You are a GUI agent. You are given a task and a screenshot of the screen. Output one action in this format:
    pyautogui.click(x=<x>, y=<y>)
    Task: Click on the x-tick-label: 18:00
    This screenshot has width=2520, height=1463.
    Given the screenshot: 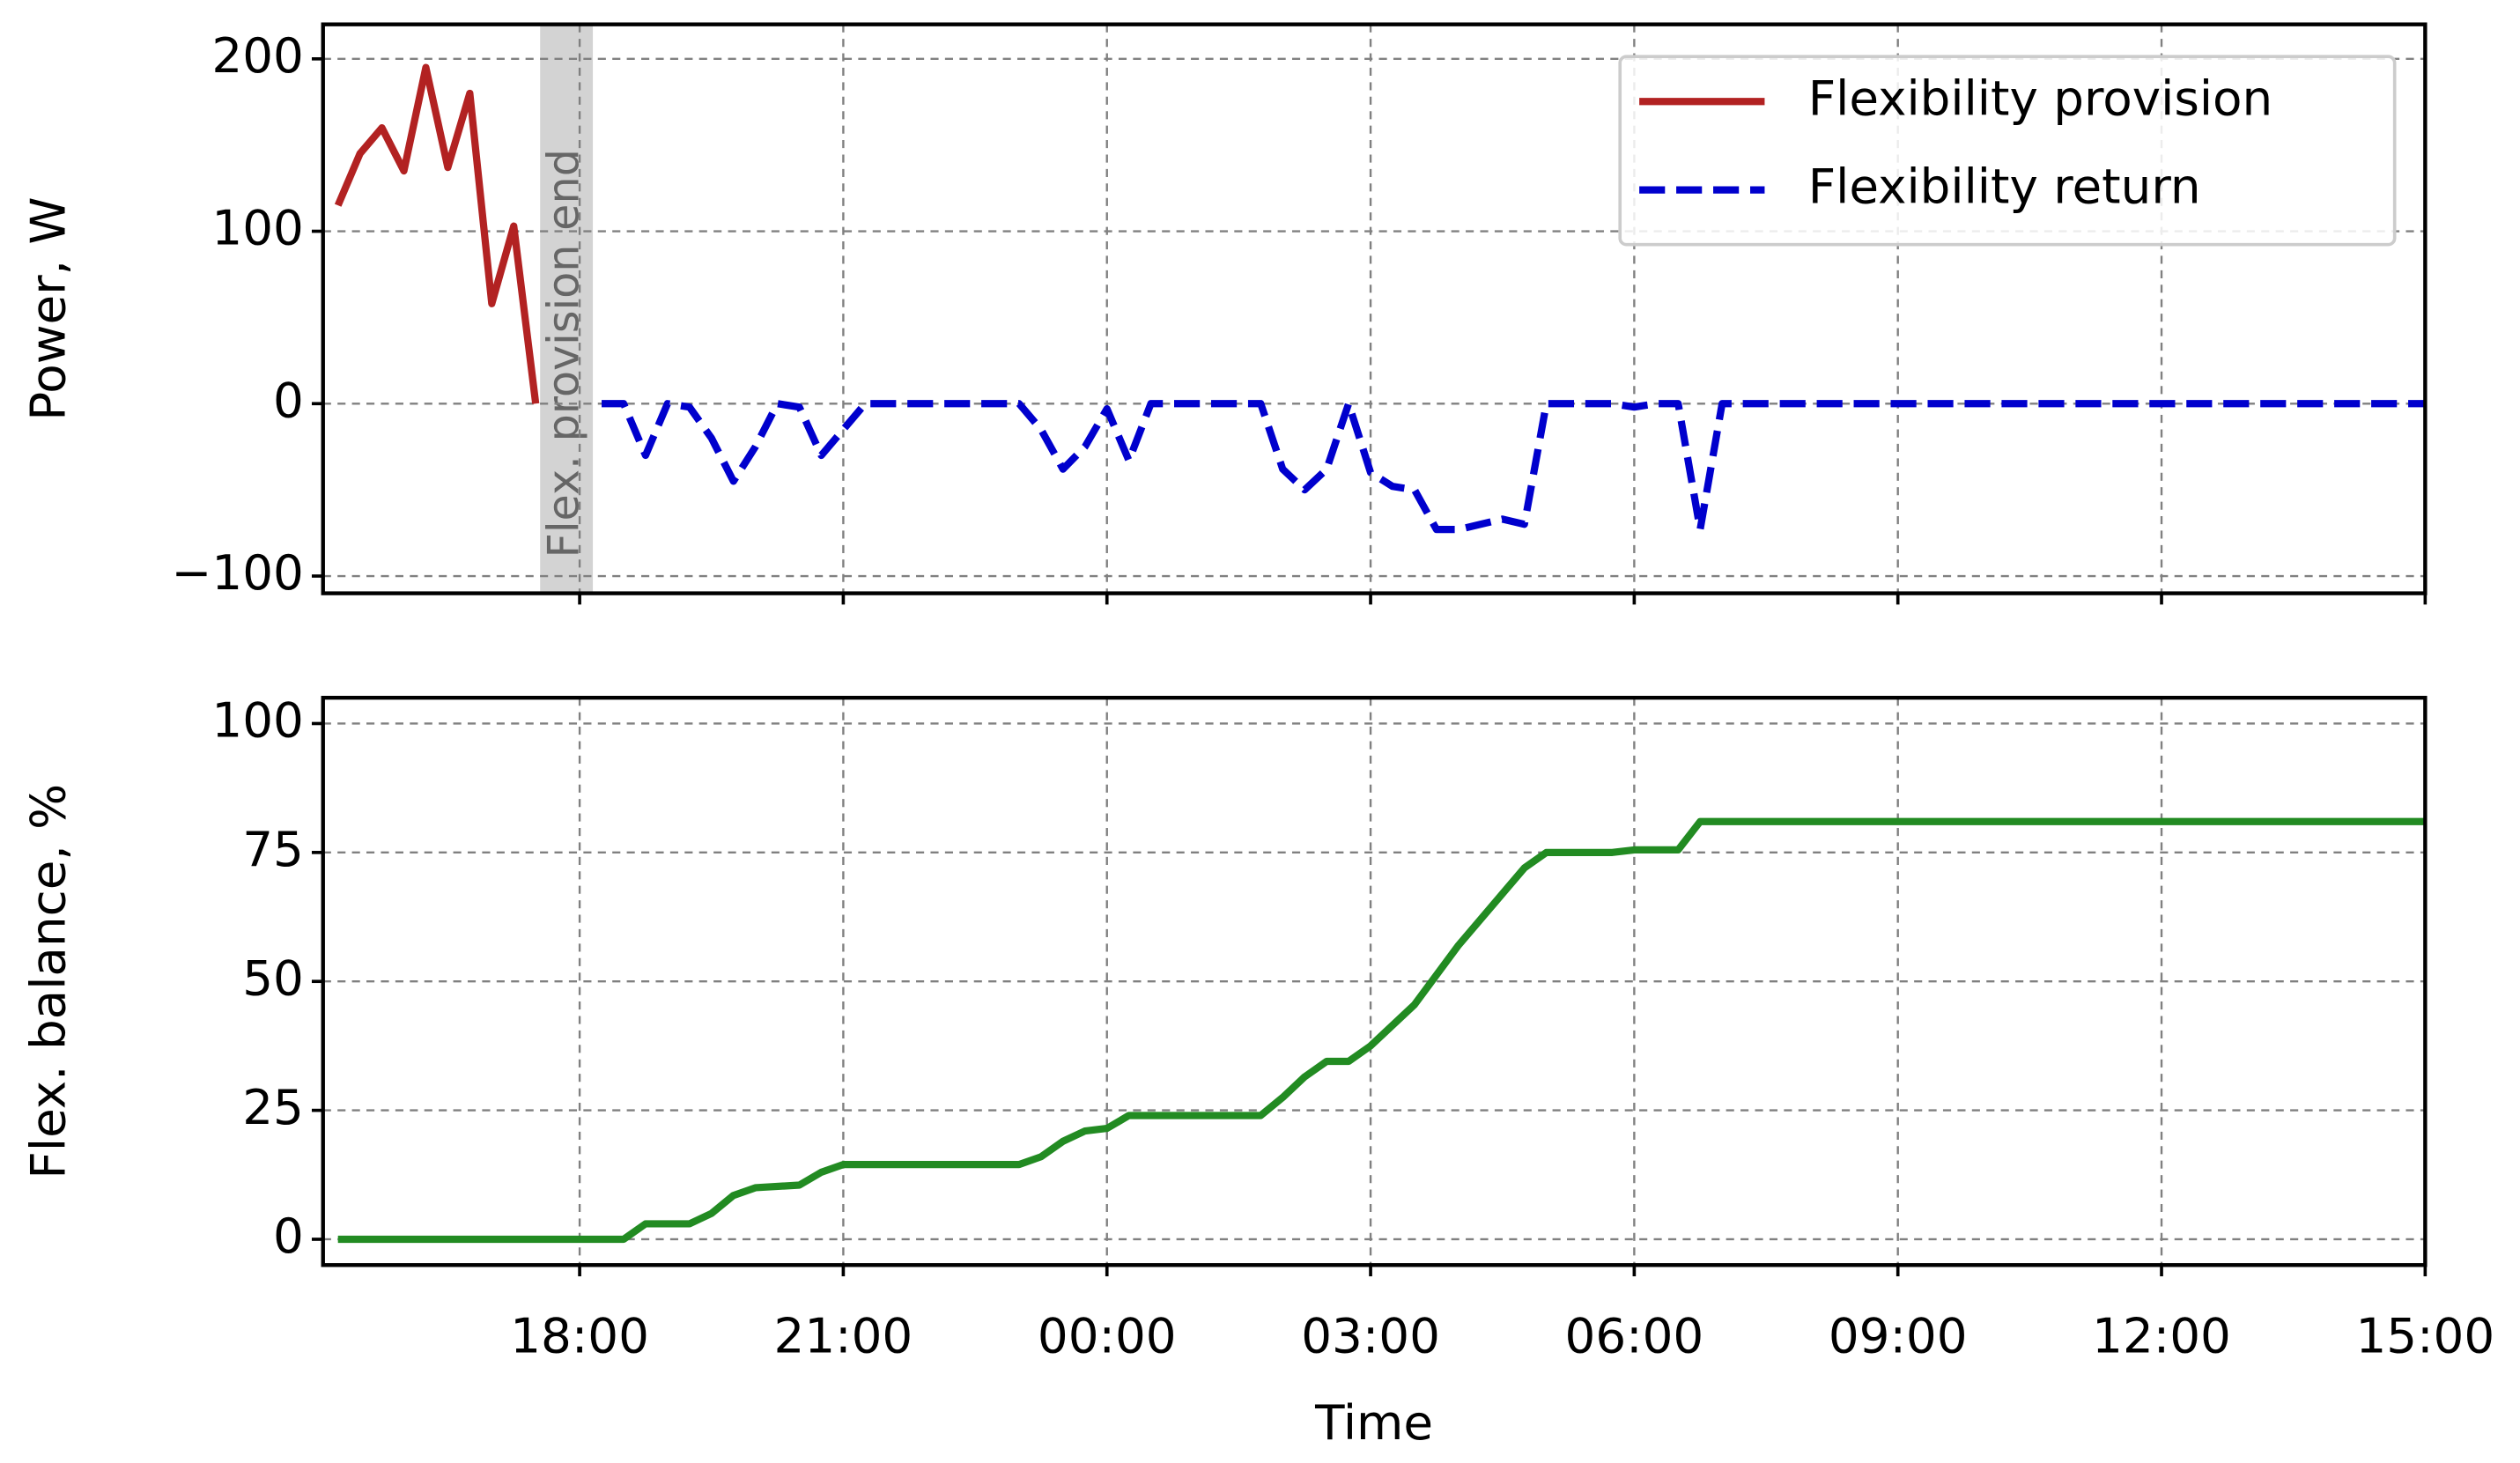 What is the action you would take?
    pyautogui.click(x=579, y=1335)
    